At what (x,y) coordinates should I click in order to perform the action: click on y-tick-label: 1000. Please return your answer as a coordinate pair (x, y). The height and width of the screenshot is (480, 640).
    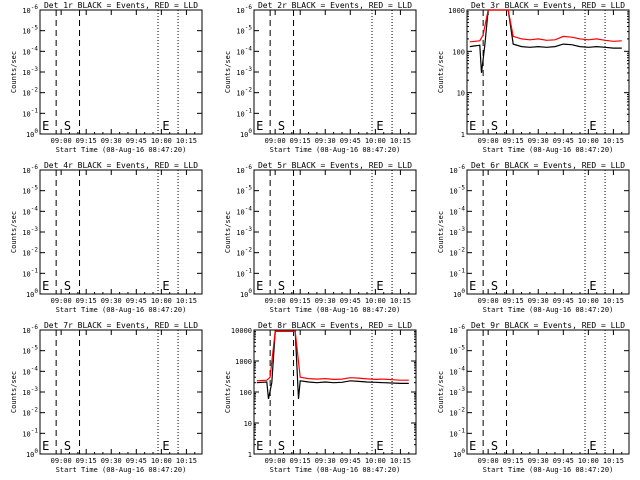
    Looking at the image, I should click on (243, 362).